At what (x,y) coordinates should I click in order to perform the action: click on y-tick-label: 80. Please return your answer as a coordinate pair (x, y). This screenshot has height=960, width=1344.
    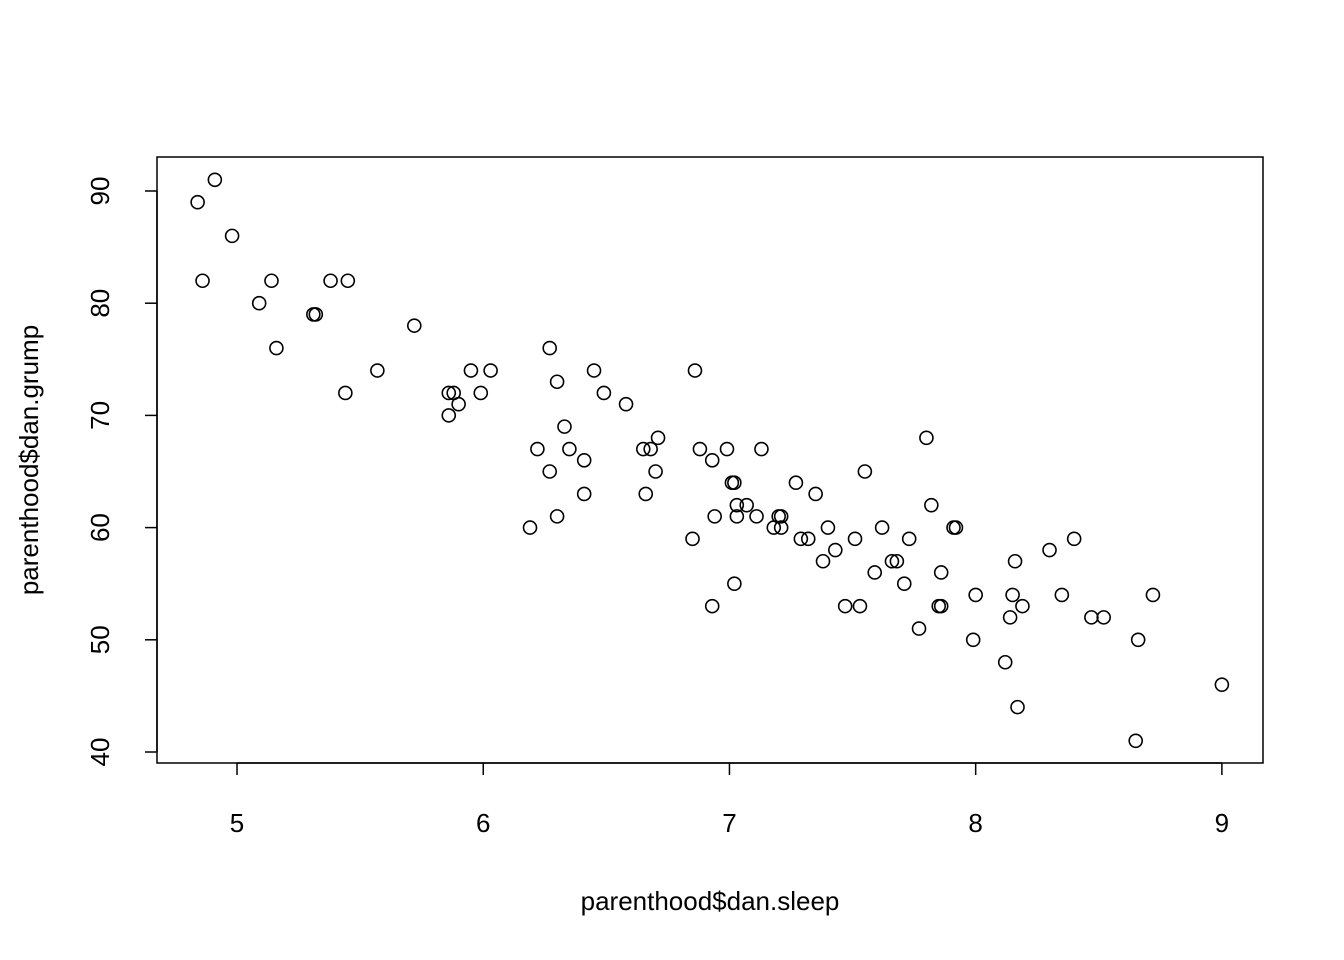
    Looking at the image, I should click on (100, 303).